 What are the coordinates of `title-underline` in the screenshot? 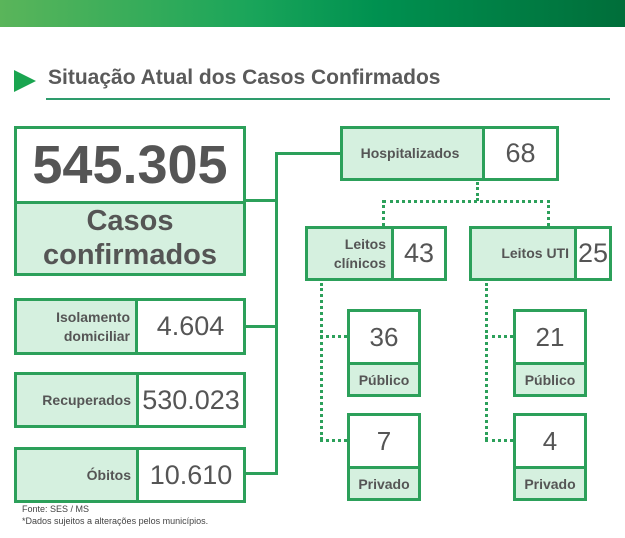 It's located at (328, 99).